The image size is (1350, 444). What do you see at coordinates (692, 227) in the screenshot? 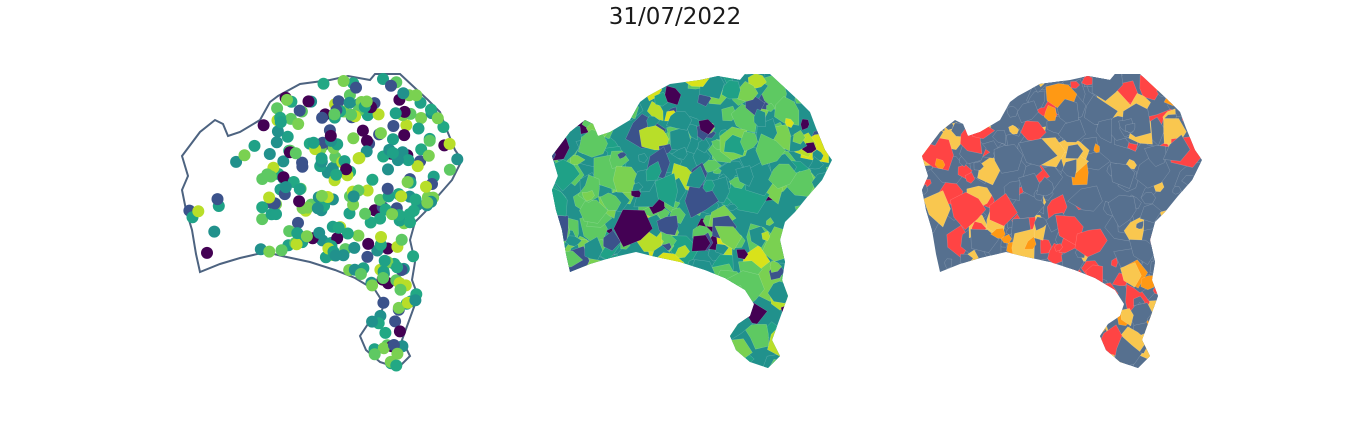
I see `choropleth-map` at bounding box center [692, 227].